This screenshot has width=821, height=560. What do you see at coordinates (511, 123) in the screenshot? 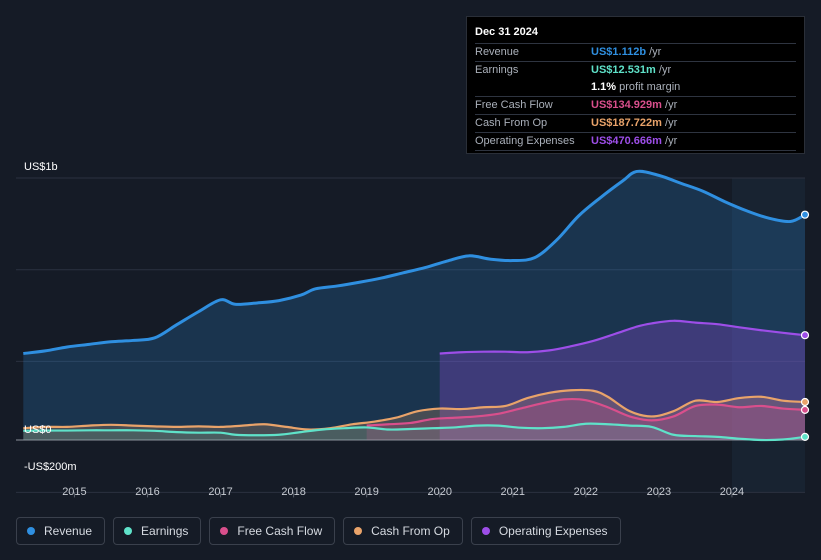
I see `tooltip-row-label: Cash From Op` at bounding box center [511, 123].